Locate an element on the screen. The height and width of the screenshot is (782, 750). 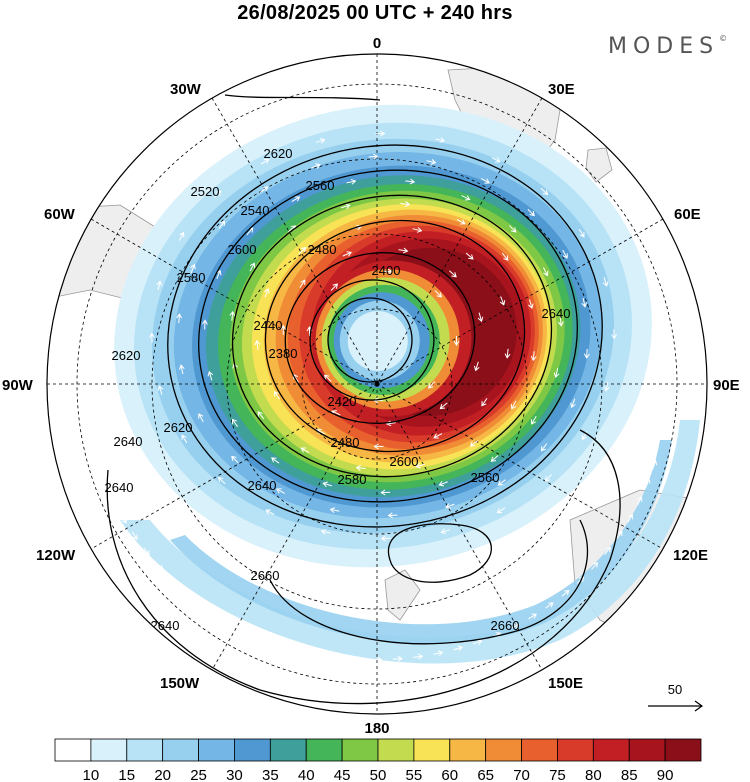
lon-label-60w: 60W is located at coordinates (60, 214).